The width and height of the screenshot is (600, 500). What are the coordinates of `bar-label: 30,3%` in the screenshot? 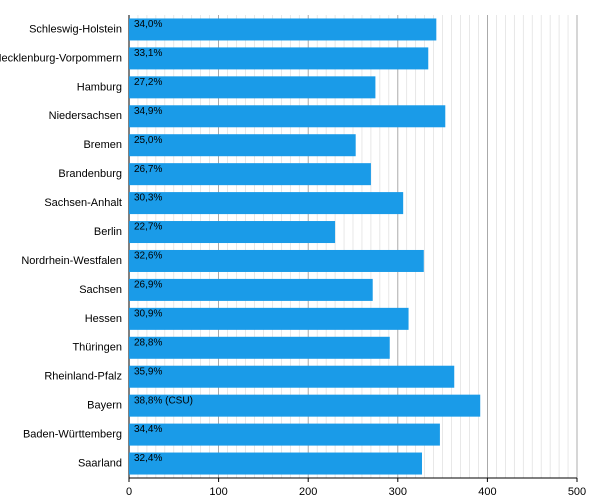 It's located at (148, 198).